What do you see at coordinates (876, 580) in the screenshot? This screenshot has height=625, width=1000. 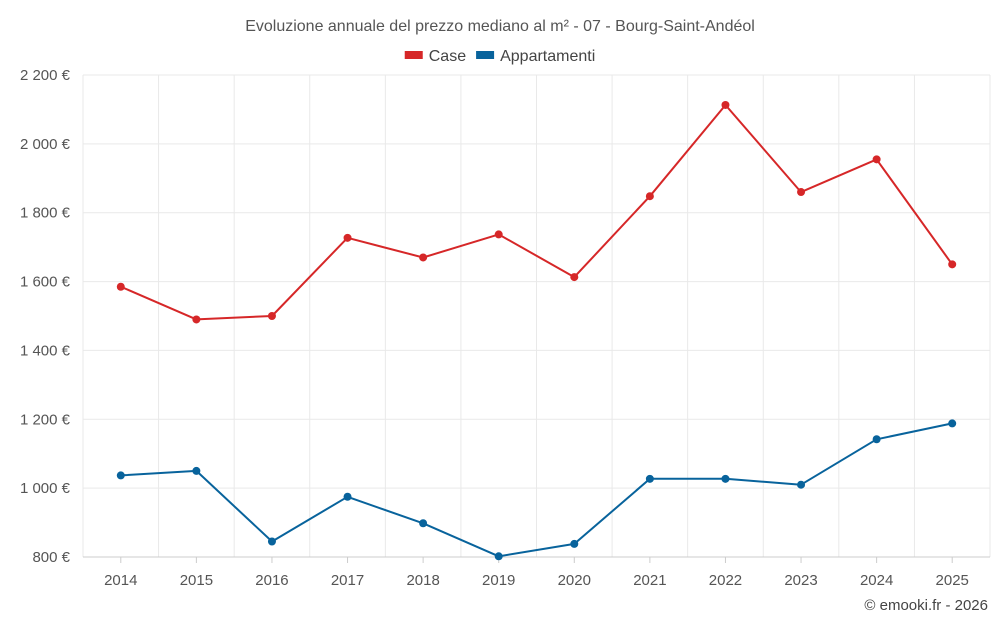 I see `x-tick-label: 2024` at bounding box center [876, 580].